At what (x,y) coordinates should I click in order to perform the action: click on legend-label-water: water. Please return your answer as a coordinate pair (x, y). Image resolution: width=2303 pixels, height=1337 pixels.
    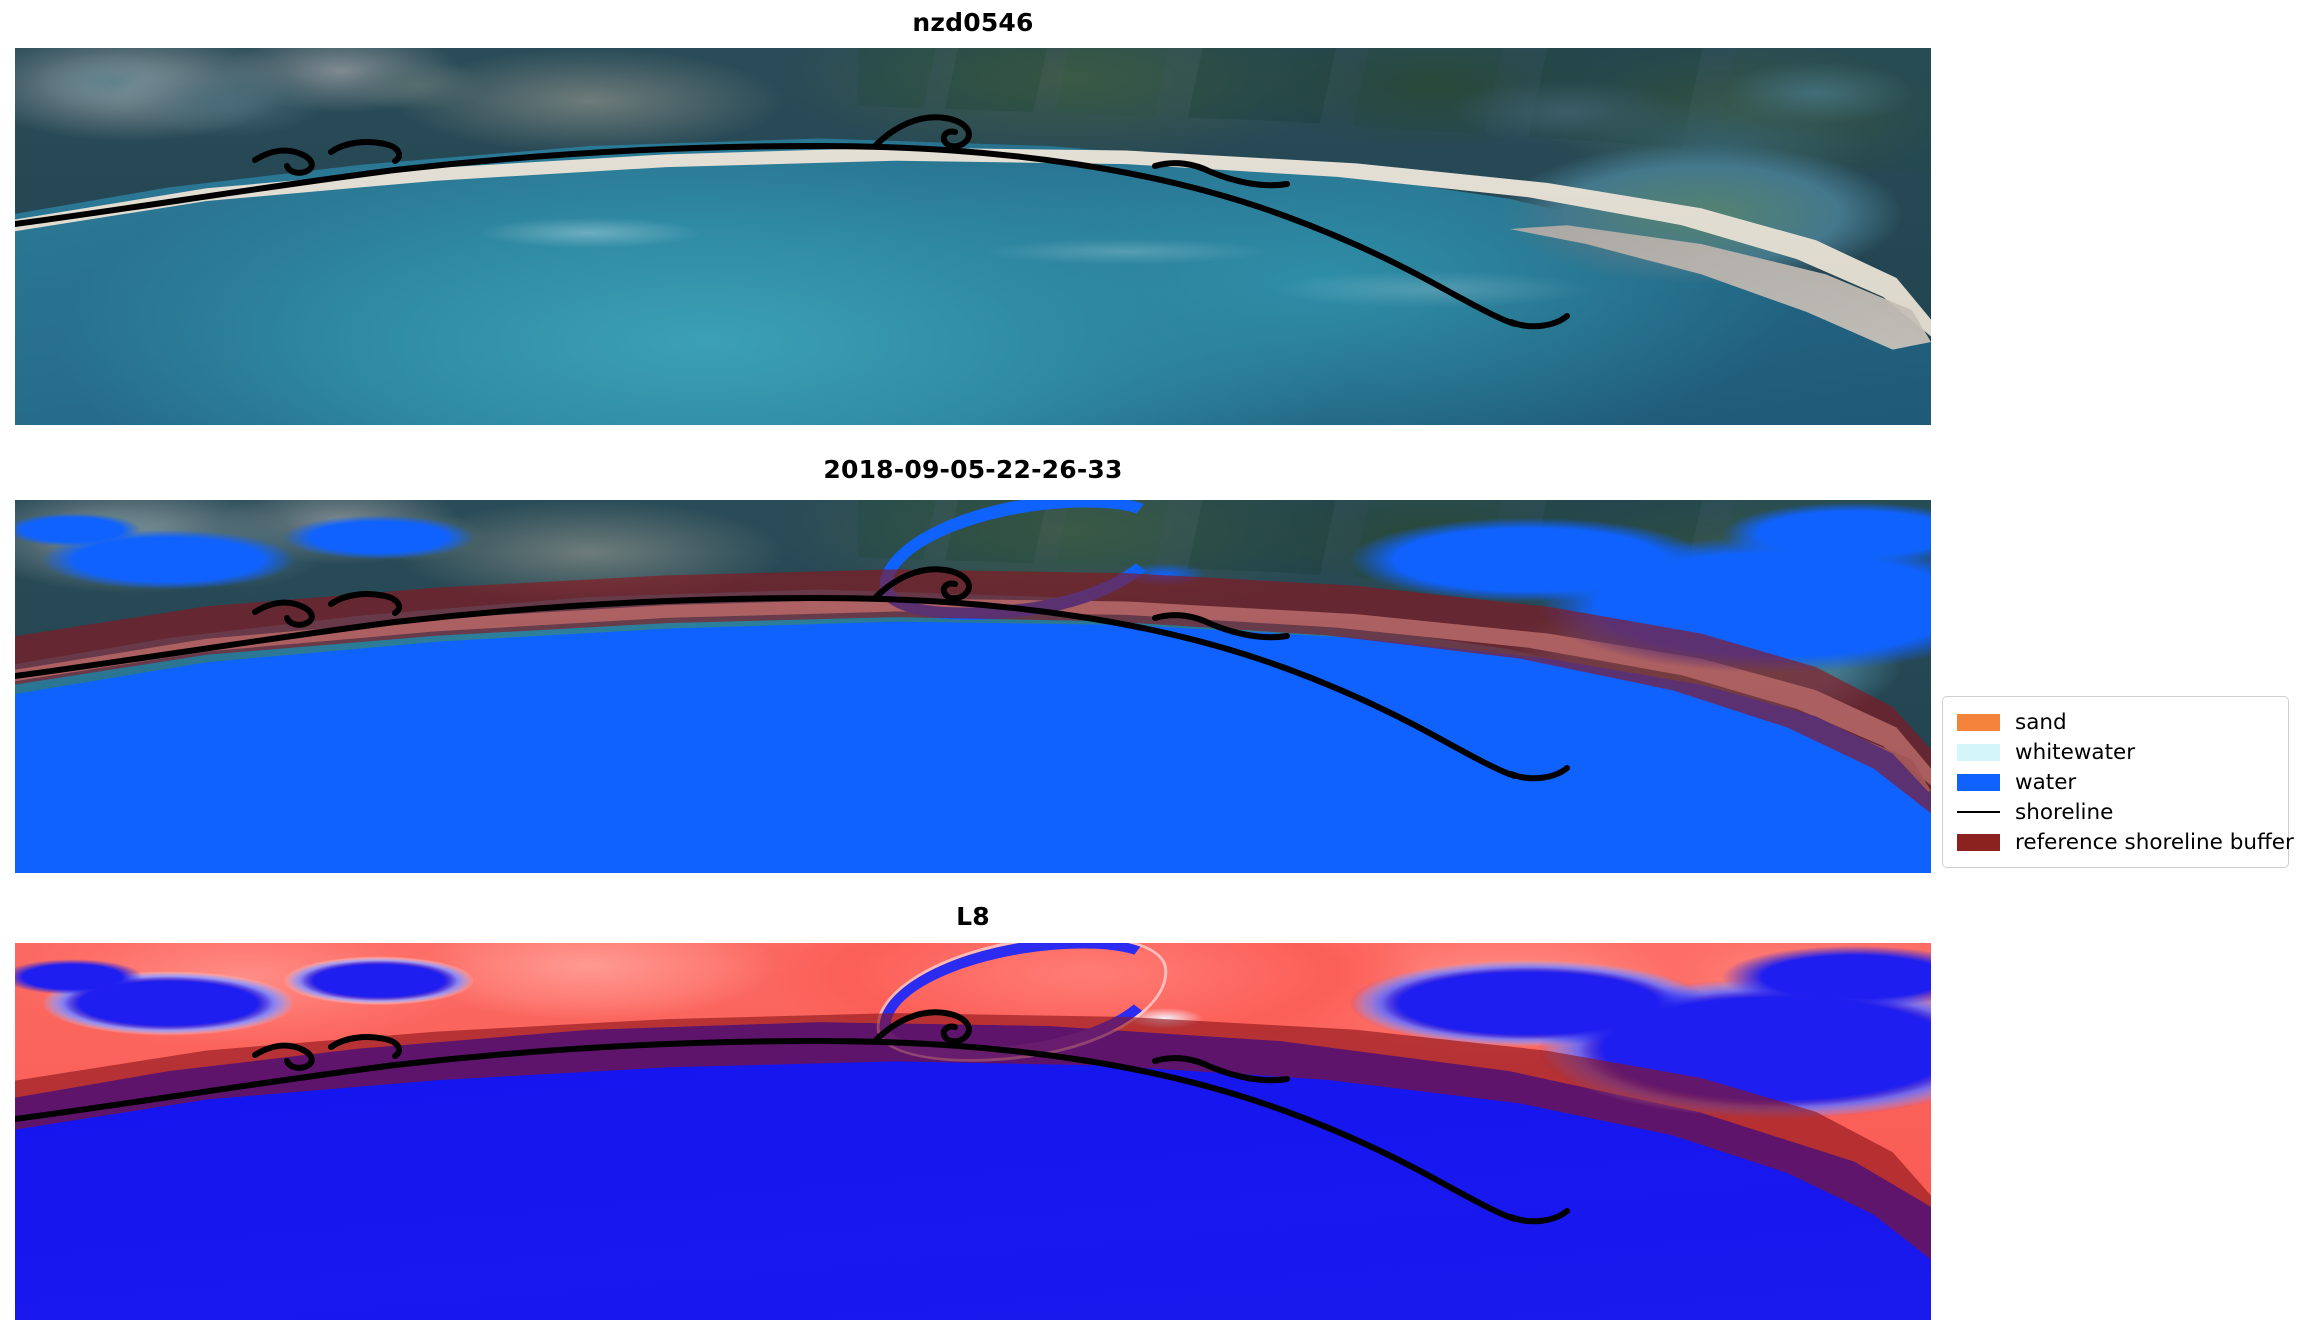
    Looking at the image, I should click on (2046, 782).